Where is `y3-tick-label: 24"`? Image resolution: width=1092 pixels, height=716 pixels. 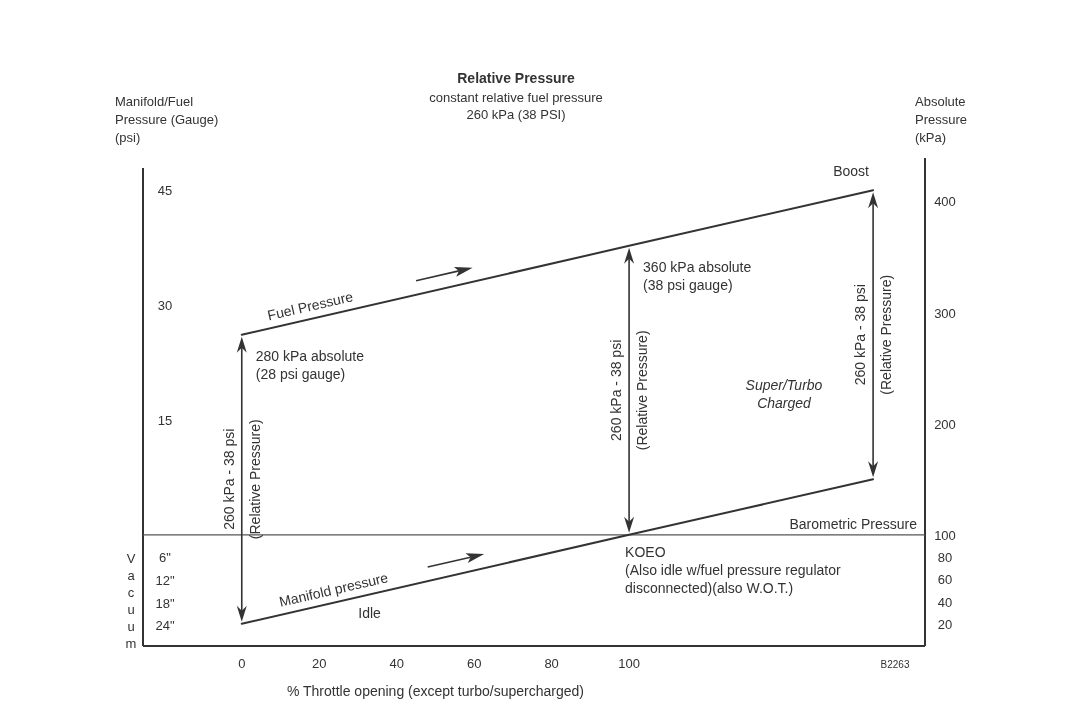 y3-tick-label: 24" is located at coordinates (165, 626).